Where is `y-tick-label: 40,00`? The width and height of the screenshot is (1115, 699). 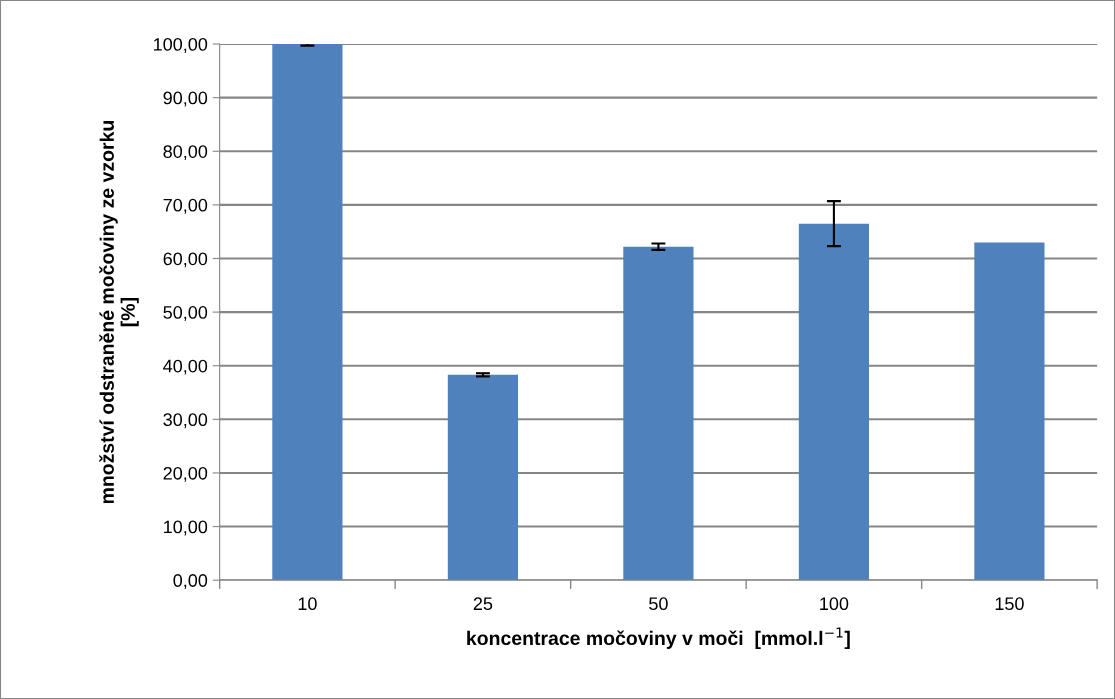
y-tick-label: 40,00 is located at coordinates (185, 367).